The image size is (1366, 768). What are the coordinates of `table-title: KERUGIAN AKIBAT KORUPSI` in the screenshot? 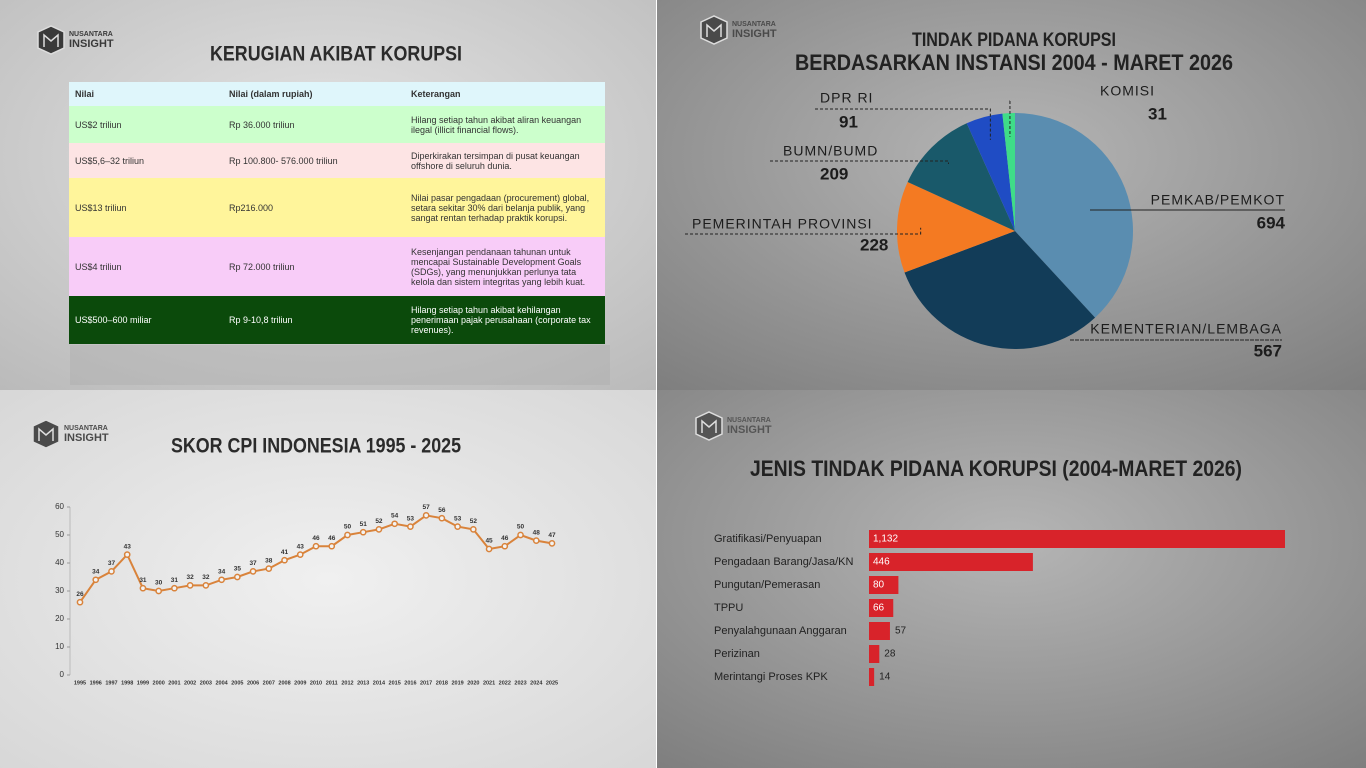 It's located at (336, 54).